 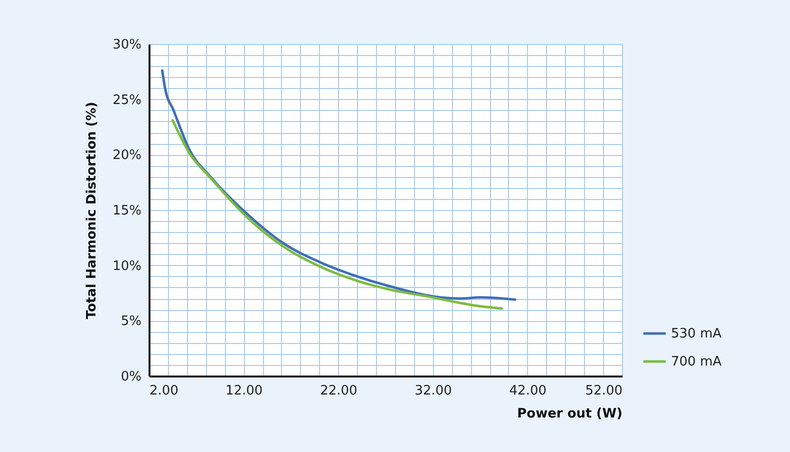 What do you see at coordinates (92, 211) in the screenshot?
I see `y-axis-title: Total Harmonic Distortion (%)` at bounding box center [92, 211].